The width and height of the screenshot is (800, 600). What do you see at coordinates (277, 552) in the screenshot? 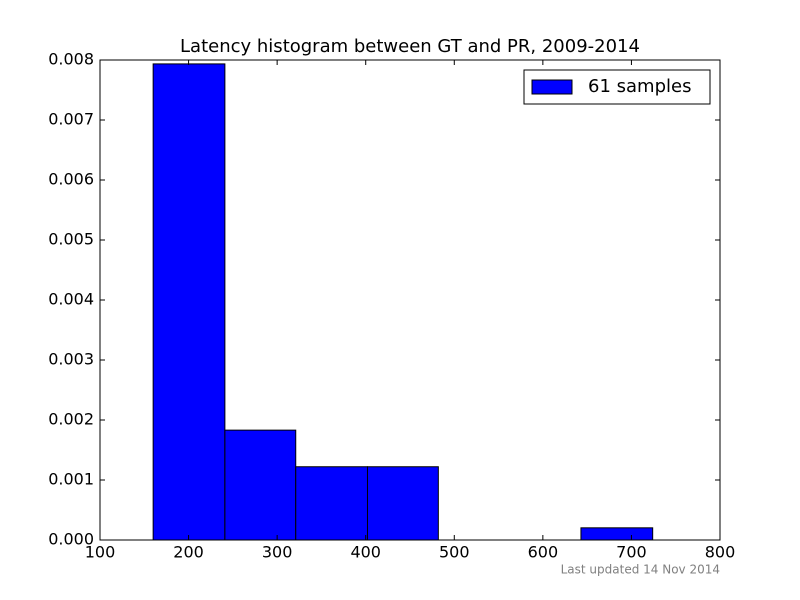
I see `x-tick-label: 300` at bounding box center [277, 552].